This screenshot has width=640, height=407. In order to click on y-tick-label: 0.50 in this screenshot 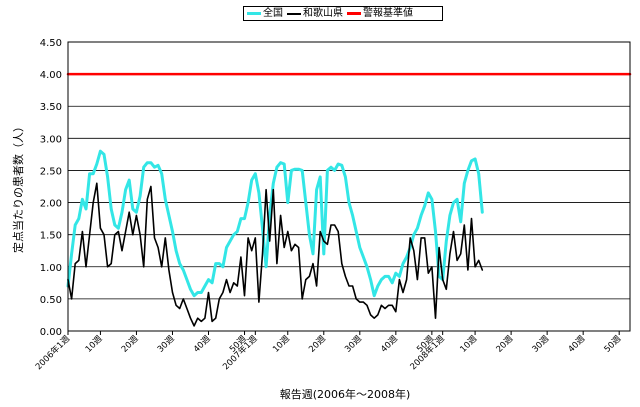, I will do `click(51, 300)`.